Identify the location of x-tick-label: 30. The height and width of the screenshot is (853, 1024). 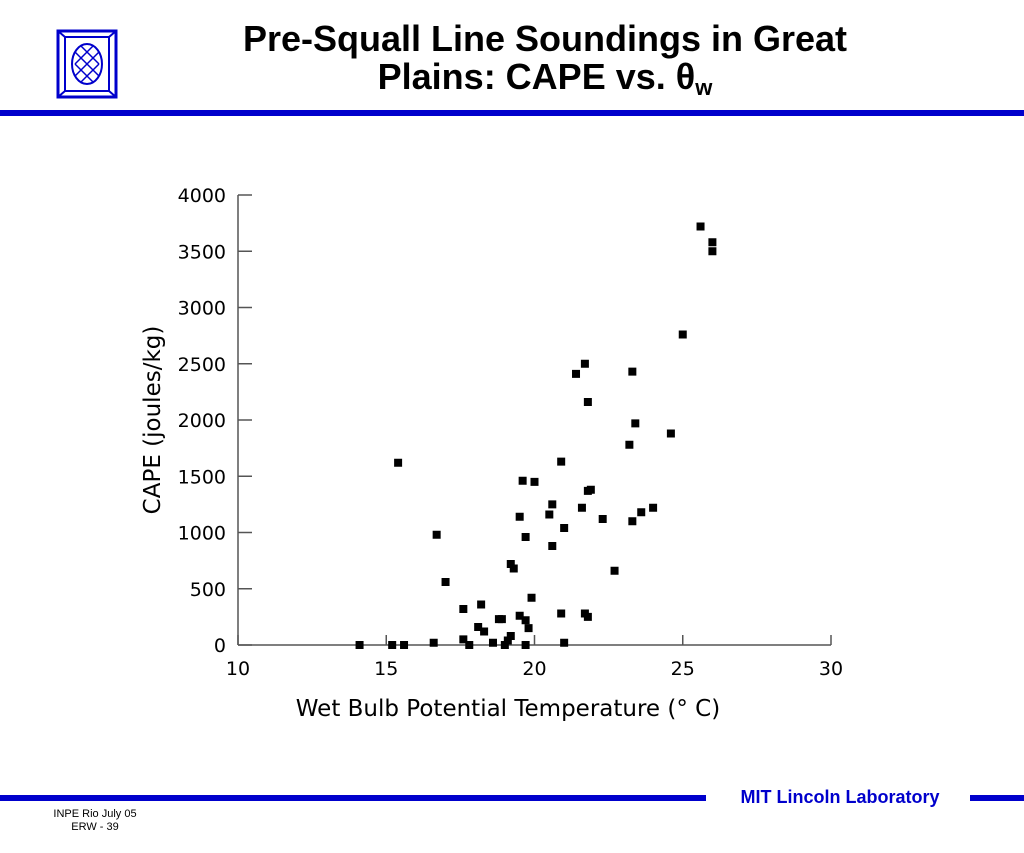
(831, 669).